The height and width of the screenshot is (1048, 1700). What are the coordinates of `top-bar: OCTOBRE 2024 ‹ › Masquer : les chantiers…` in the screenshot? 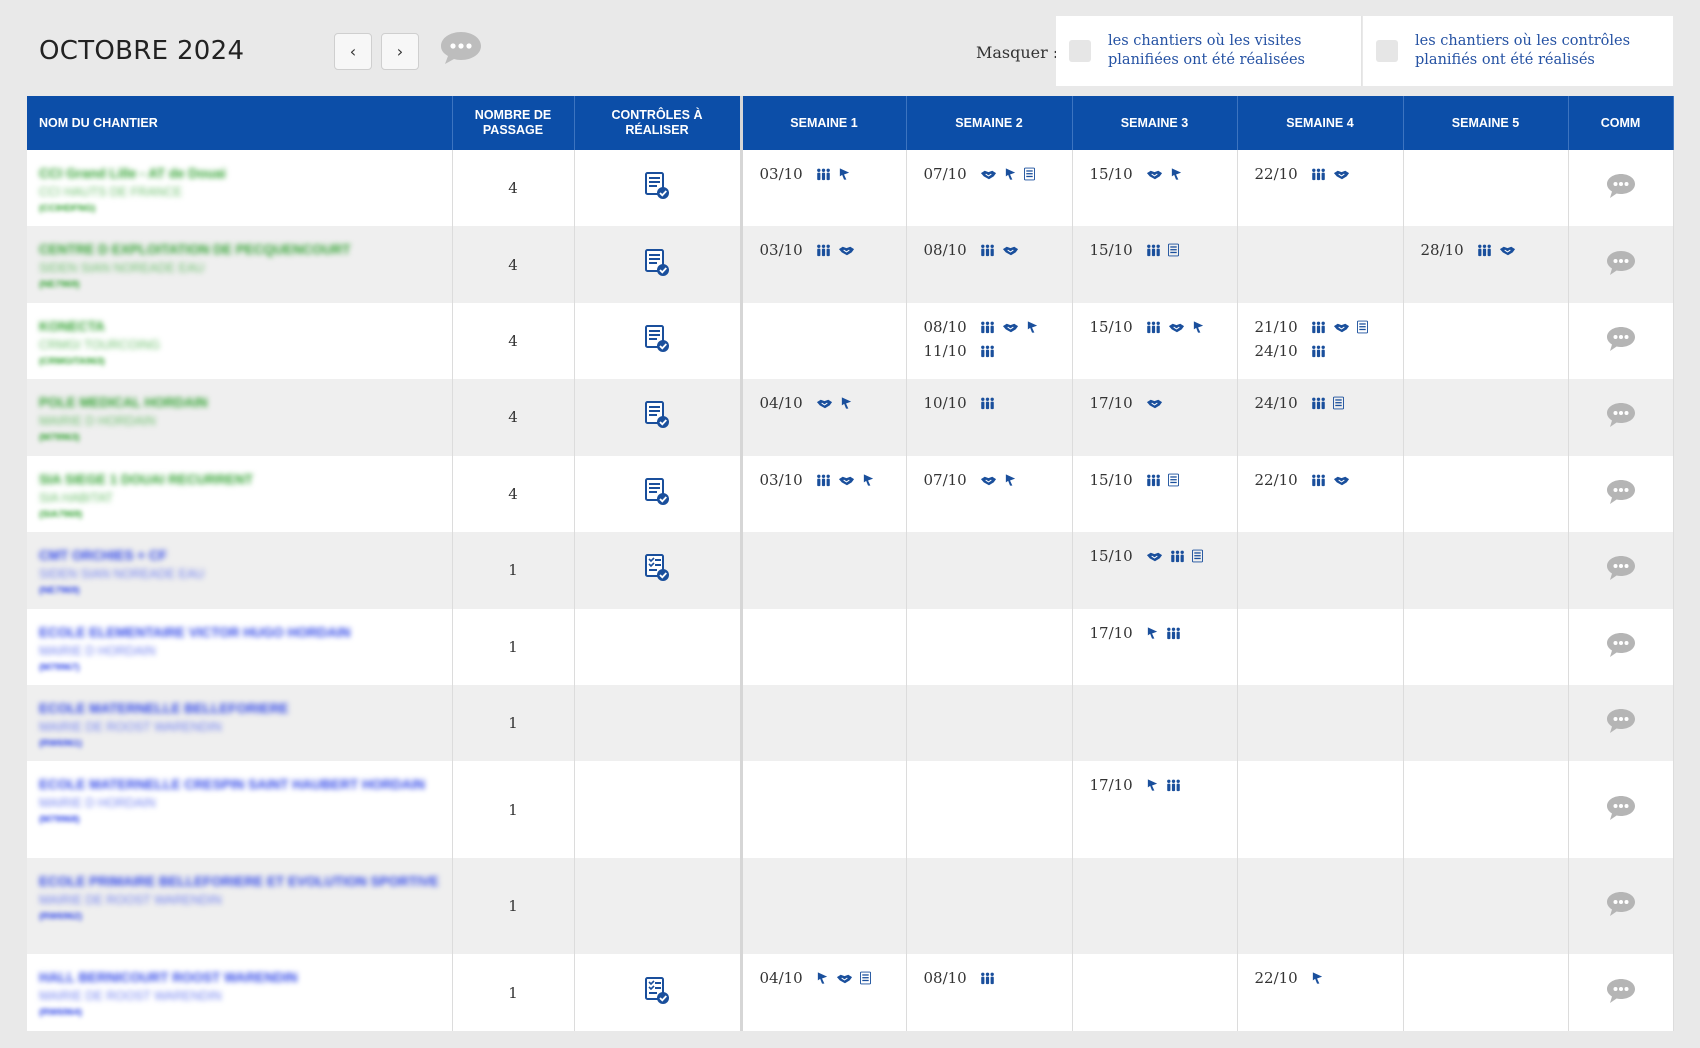 It's located at (850, 51).